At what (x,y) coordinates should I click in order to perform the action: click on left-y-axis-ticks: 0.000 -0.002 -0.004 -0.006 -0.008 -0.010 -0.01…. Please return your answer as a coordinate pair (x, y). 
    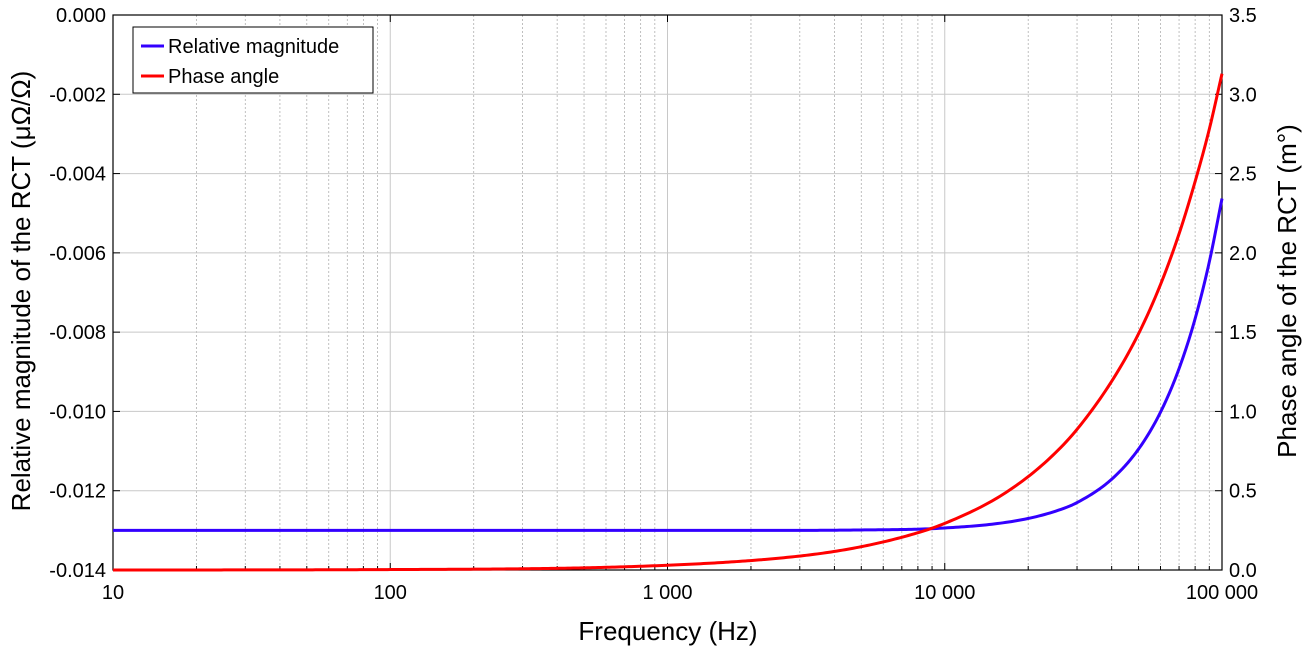
    Looking at the image, I should click on (84, 293).